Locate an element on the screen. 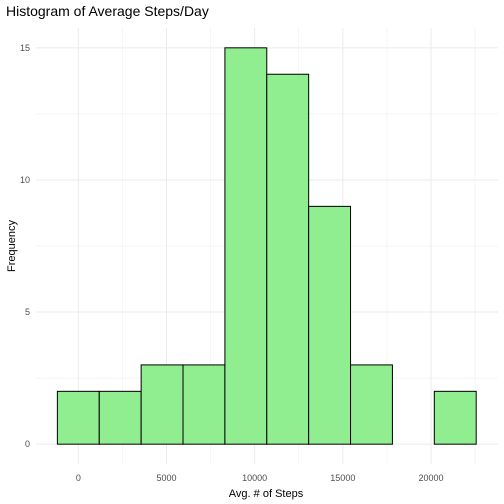 The image size is (504, 504). chart-title: Histogram of Average Steps/Day is located at coordinates (107, 11).